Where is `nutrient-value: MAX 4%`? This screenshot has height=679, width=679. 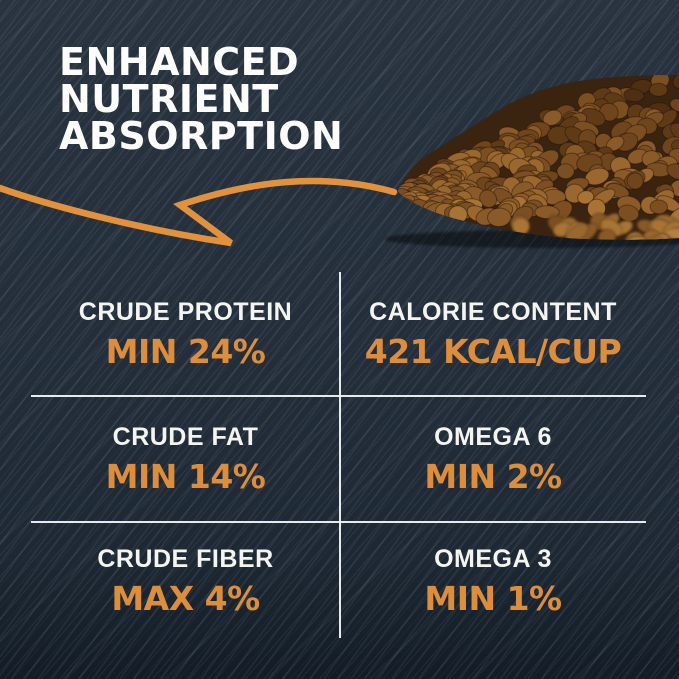 nutrient-value: MAX 4% is located at coordinates (185, 598).